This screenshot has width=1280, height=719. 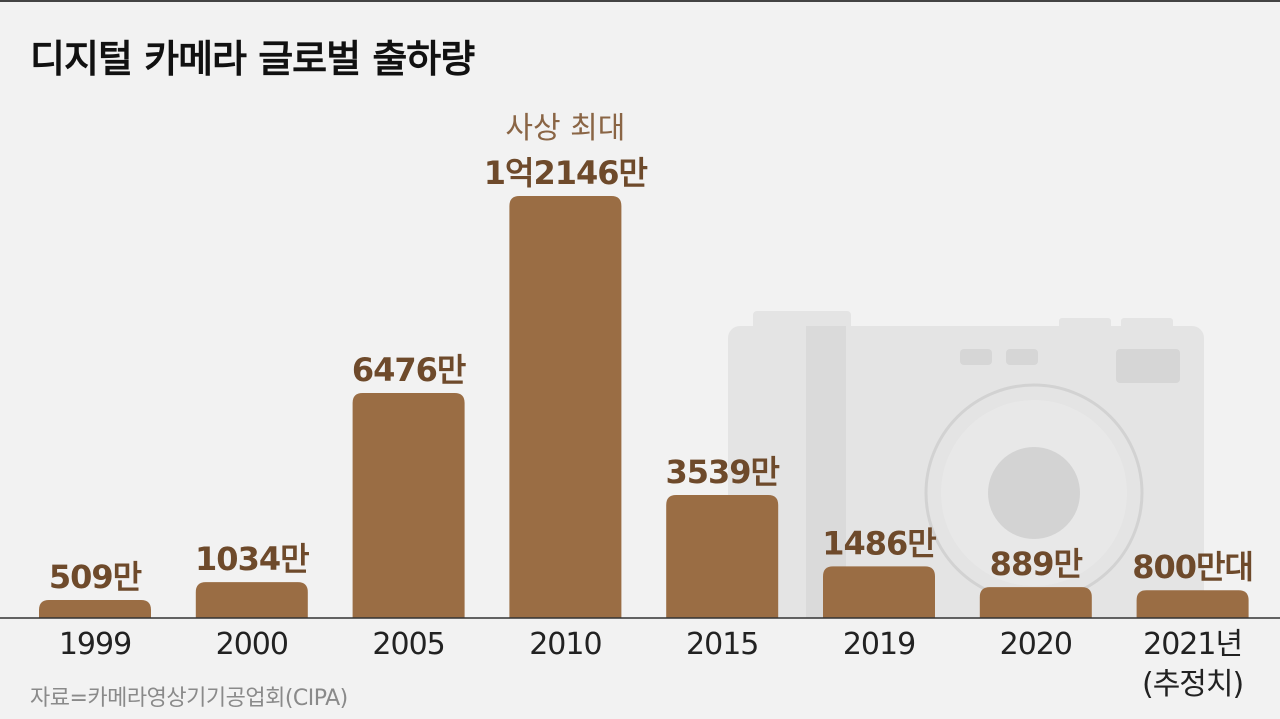 What do you see at coordinates (251, 600) in the screenshot?
I see `bar-2000` at bounding box center [251, 600].